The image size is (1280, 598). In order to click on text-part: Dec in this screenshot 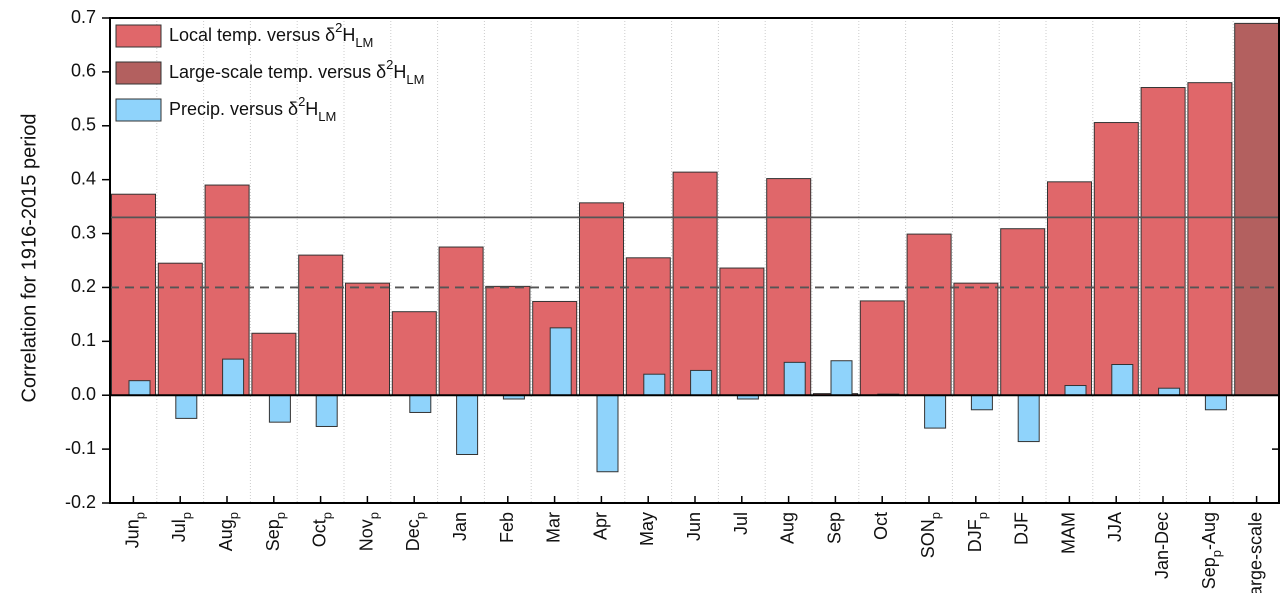, I will do `click(413, 535)`.